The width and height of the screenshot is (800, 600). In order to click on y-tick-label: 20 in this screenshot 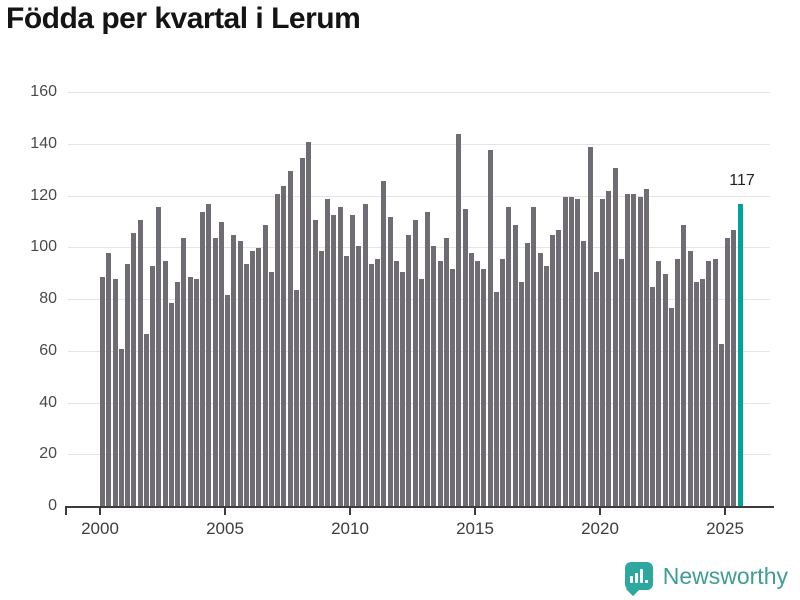, I will do `click(48, 454)`.